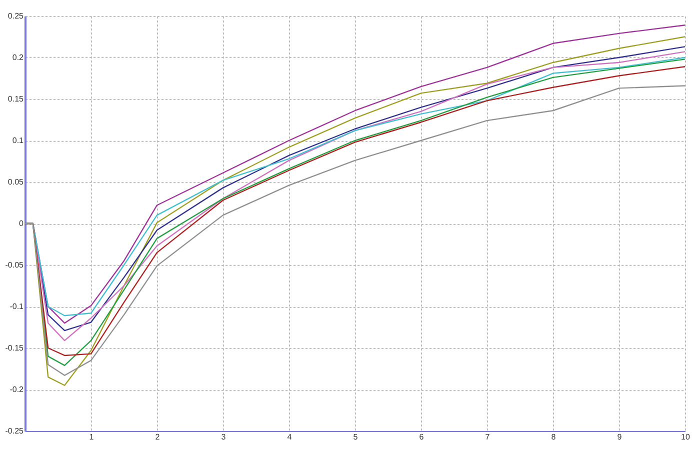  What do you see at coordinates (421, 437) in the screenshot?
I see `x-tick-label: 6` at bounding box center [421, 437].